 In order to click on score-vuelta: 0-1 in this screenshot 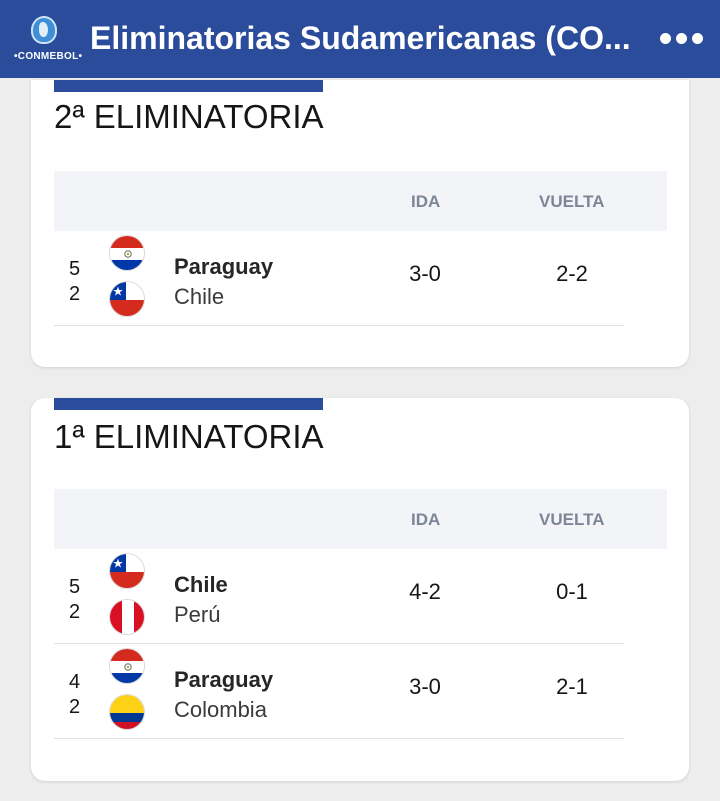, I will do `click(572, 591)`.